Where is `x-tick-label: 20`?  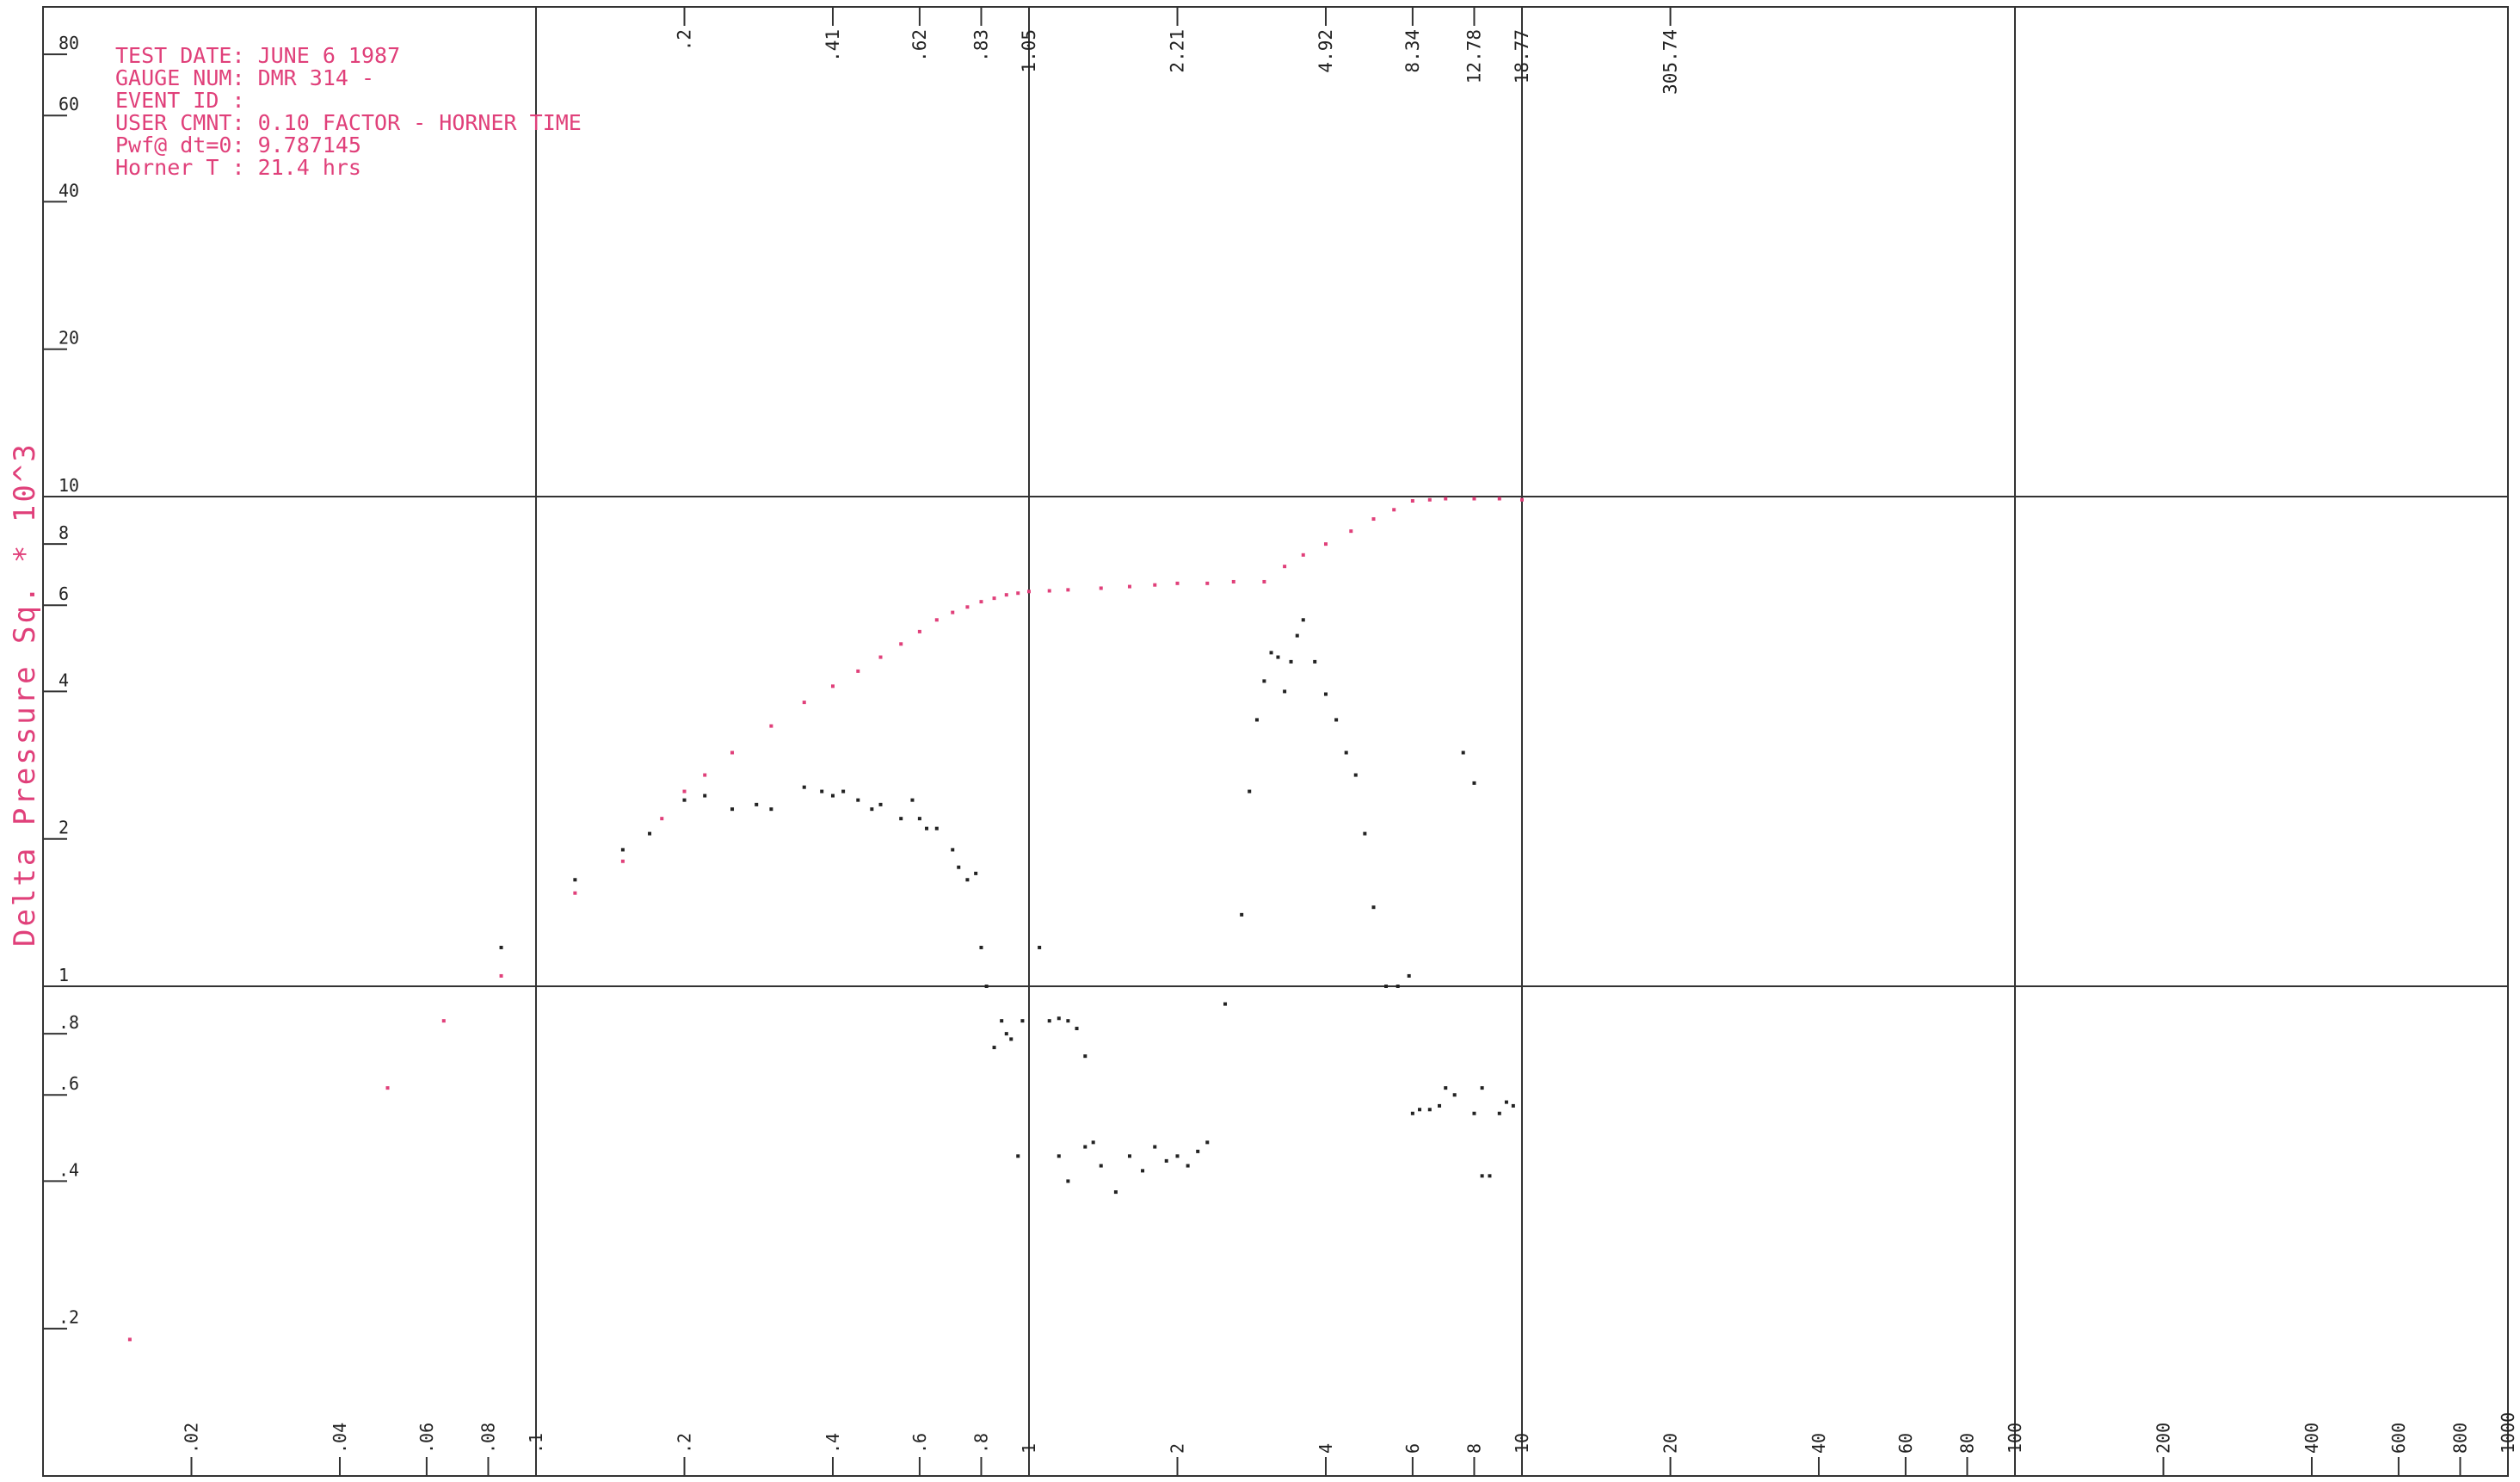 x-tick-label: 20 is located at coordinates (1670, 1443).